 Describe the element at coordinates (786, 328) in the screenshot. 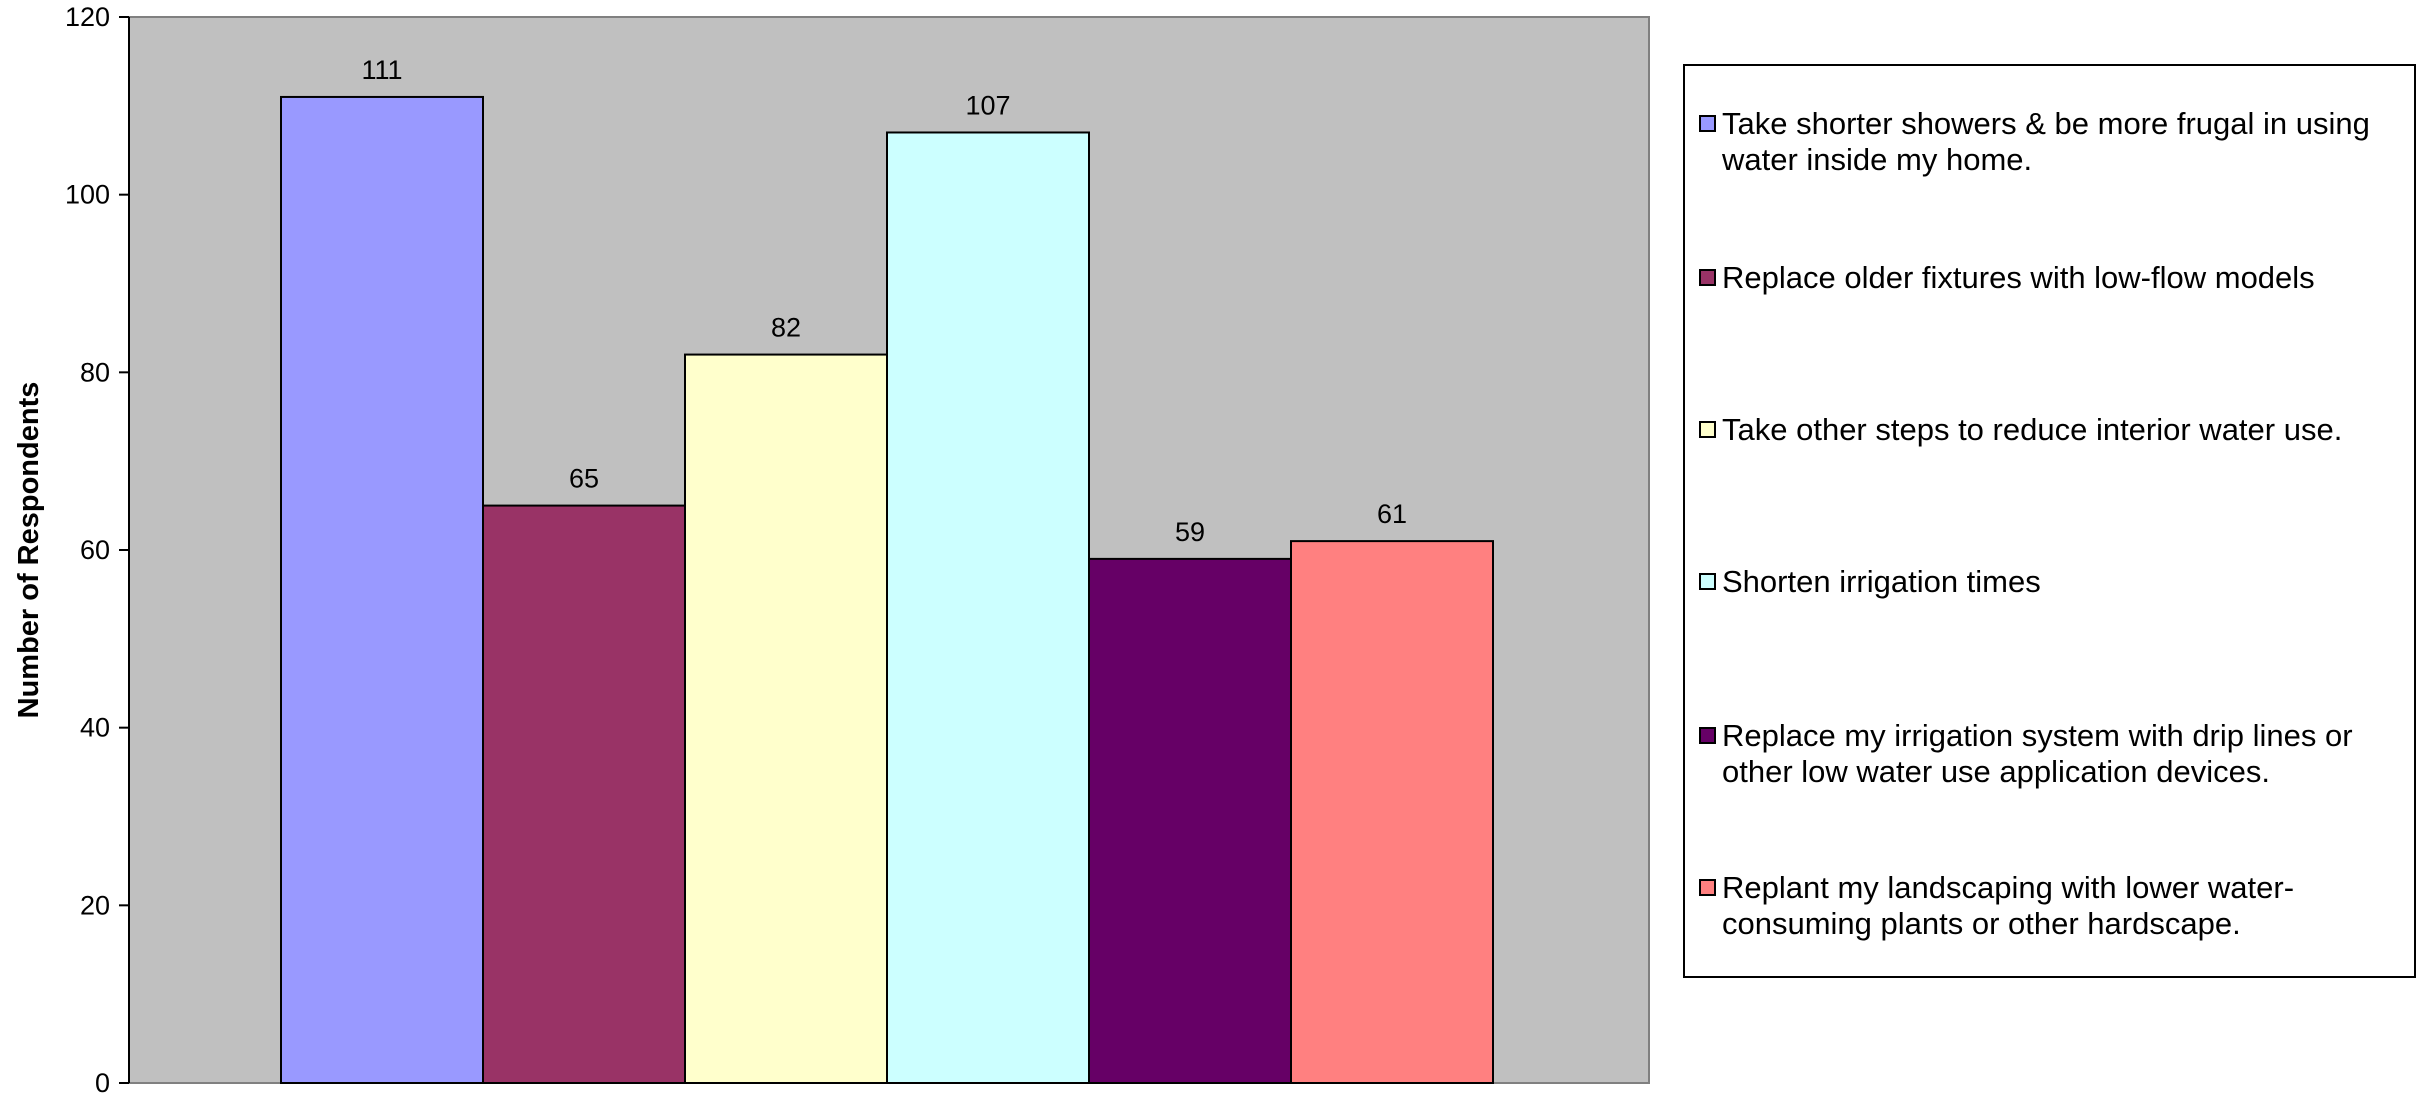

I see `bar-value-label: 82` at that location.